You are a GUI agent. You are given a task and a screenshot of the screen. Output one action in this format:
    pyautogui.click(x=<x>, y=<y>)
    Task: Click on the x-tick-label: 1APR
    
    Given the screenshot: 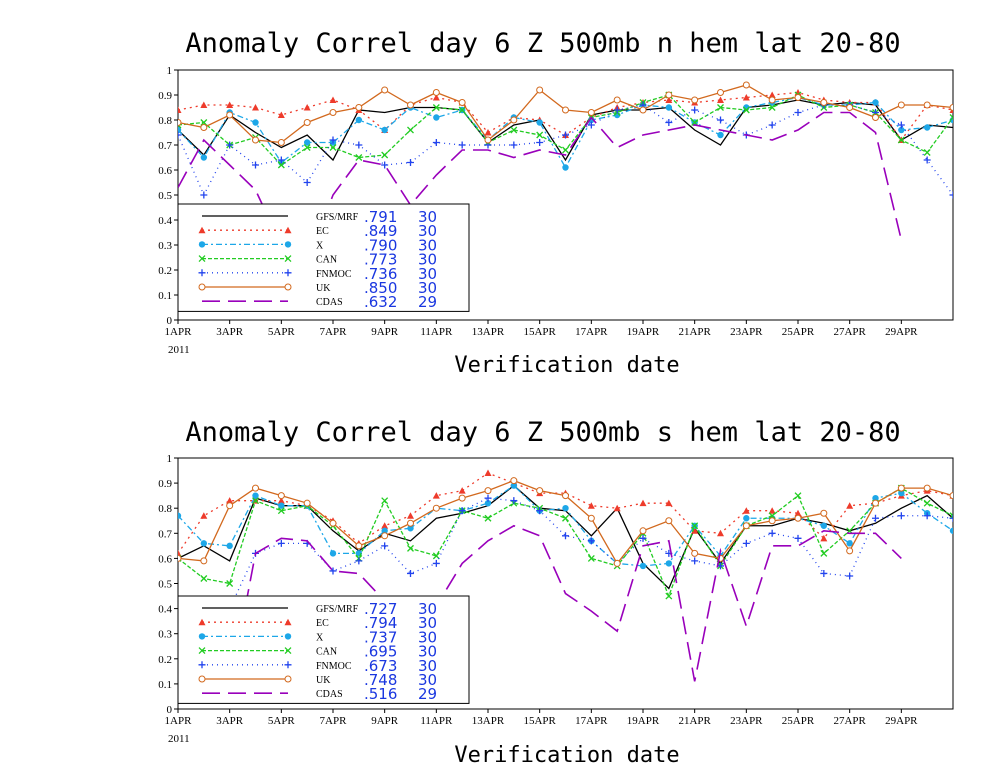 What is the action you would take?
    pyautogui.click(x=179, y=721)
    